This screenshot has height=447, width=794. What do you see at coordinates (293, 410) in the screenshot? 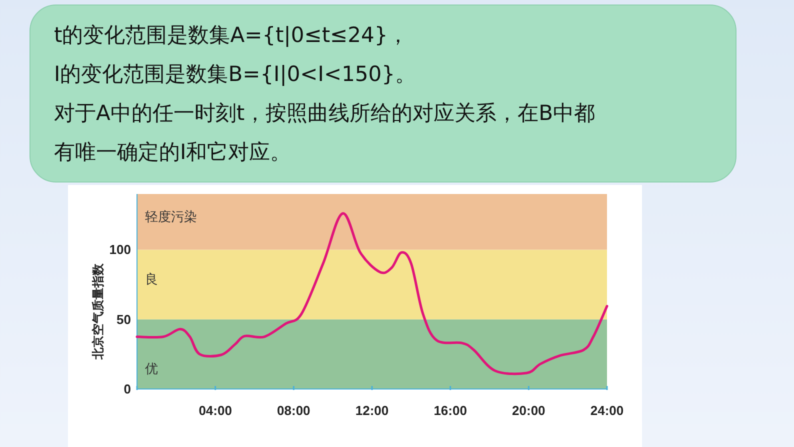
I see `x-tick-label: 08:00` at bounding box center [293, 410].